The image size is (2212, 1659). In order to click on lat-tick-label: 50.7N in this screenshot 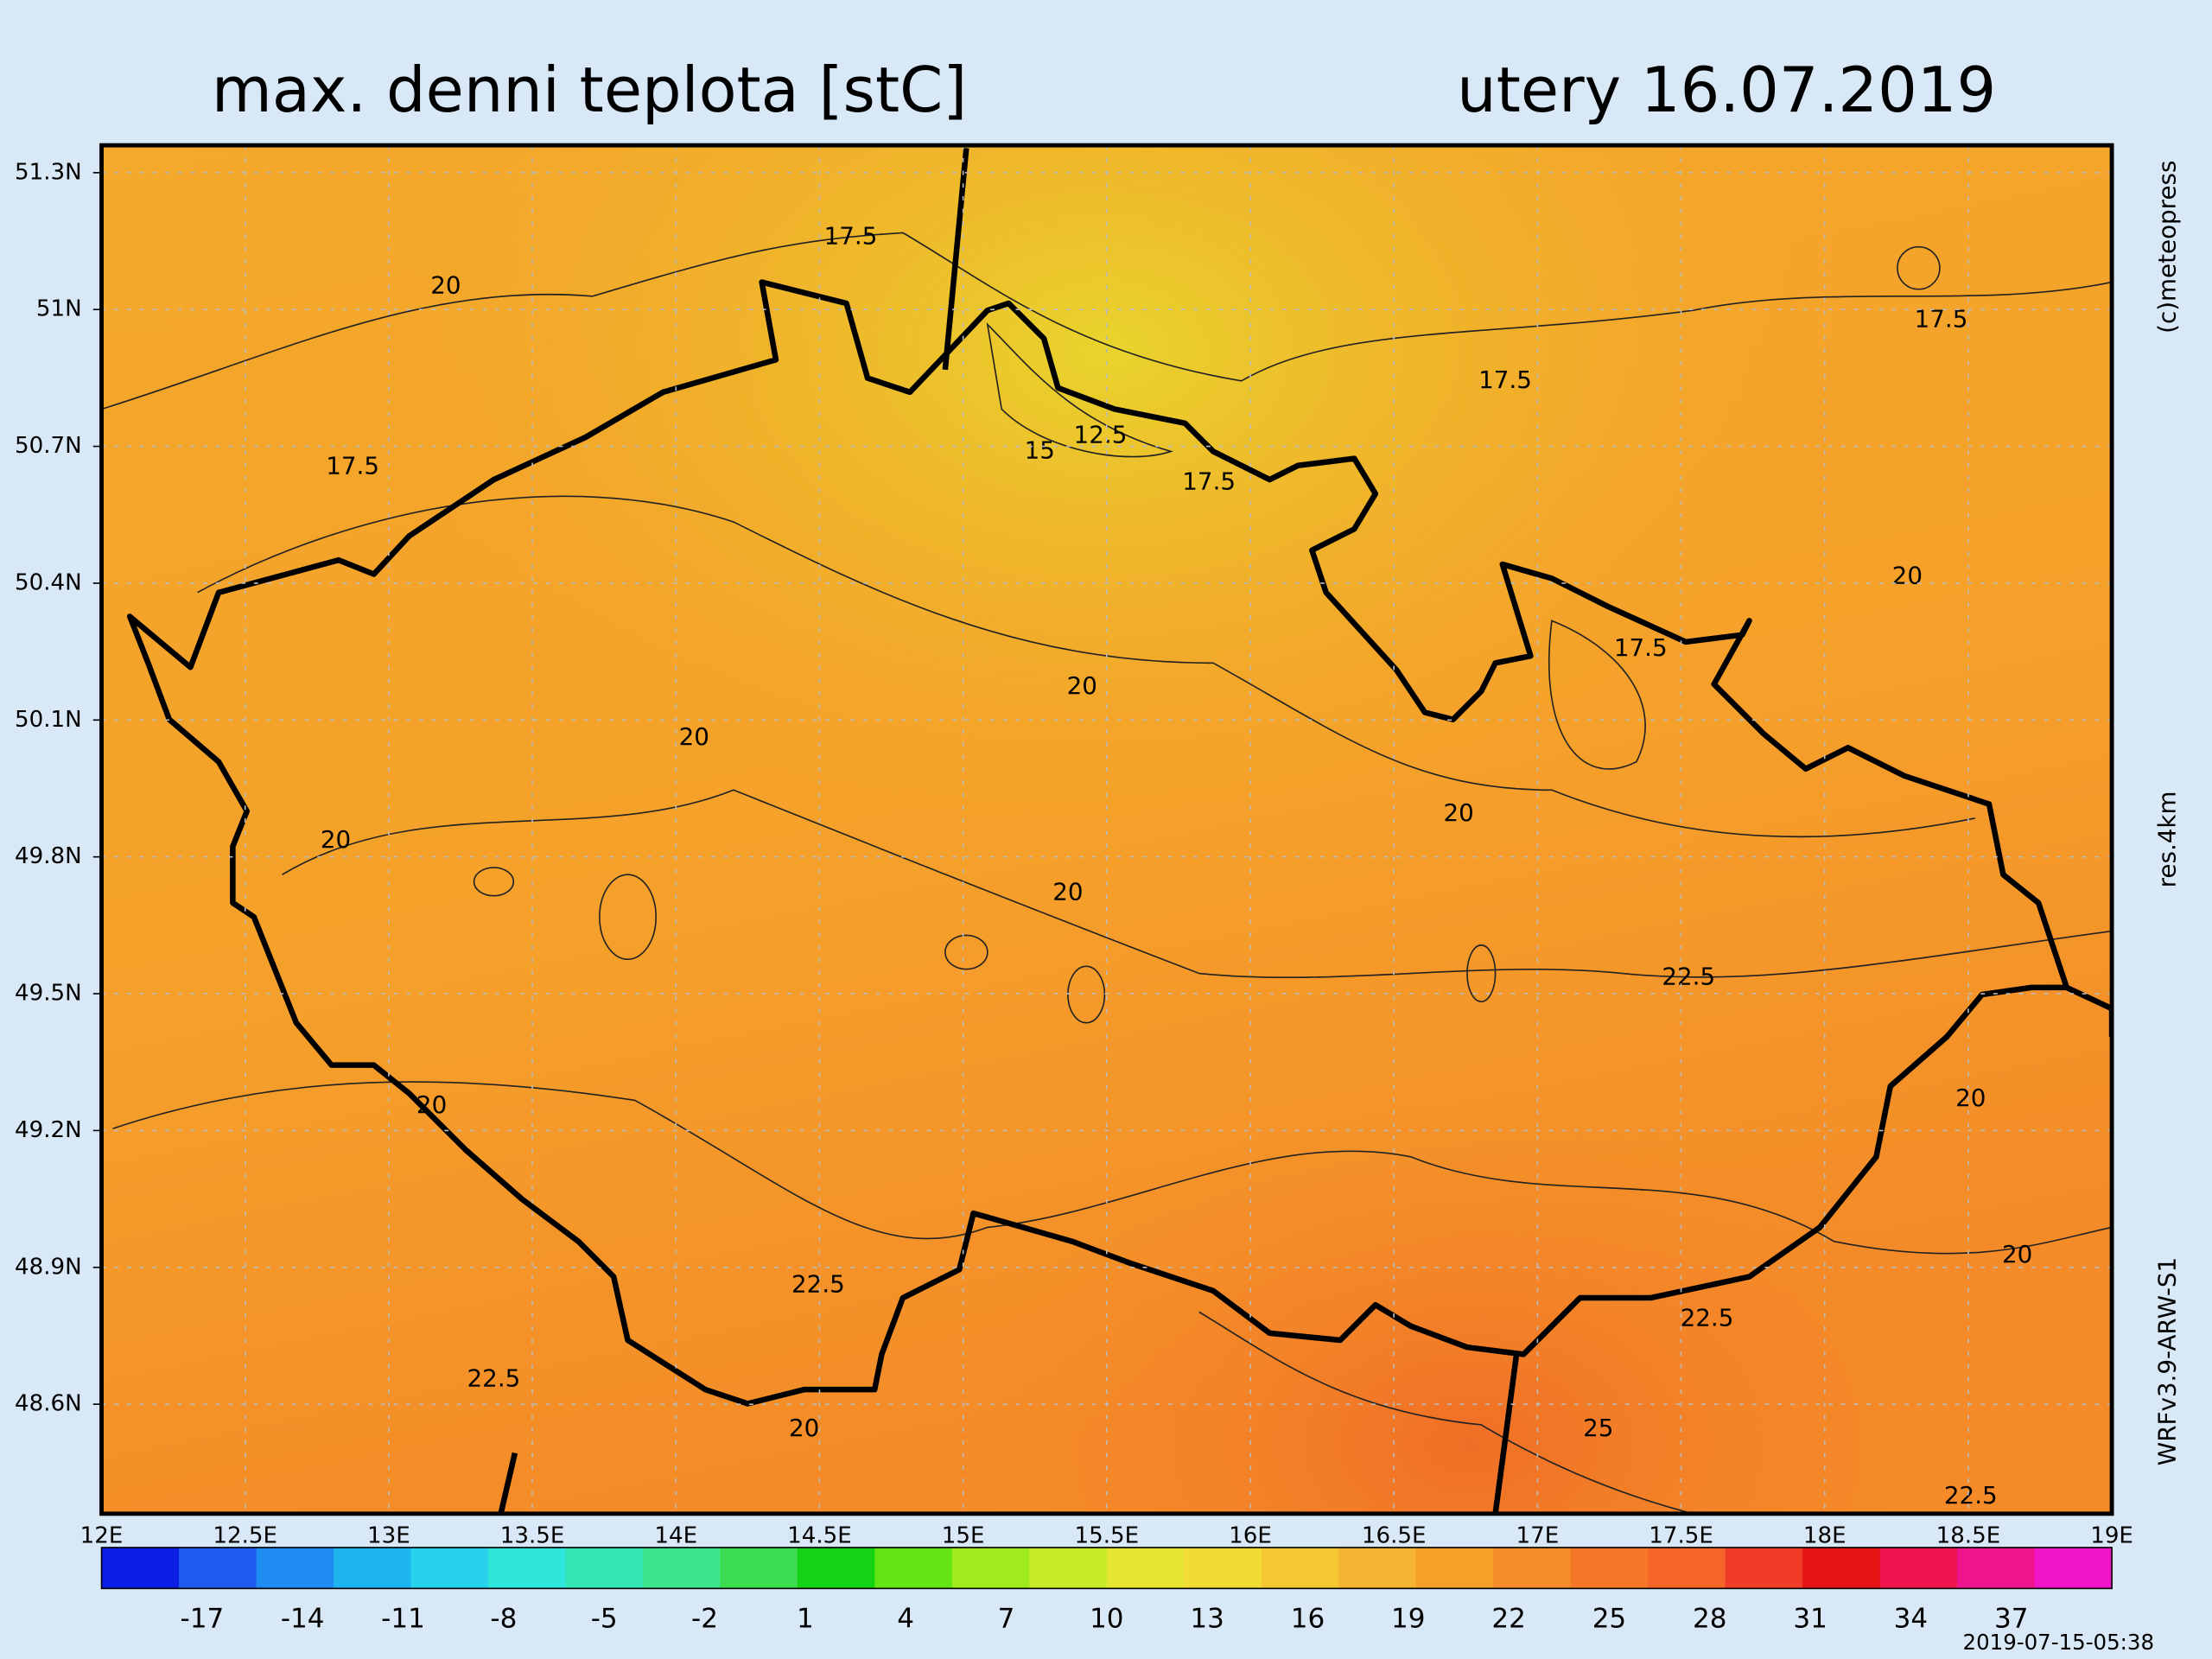, I will do `click(48, 446)`.